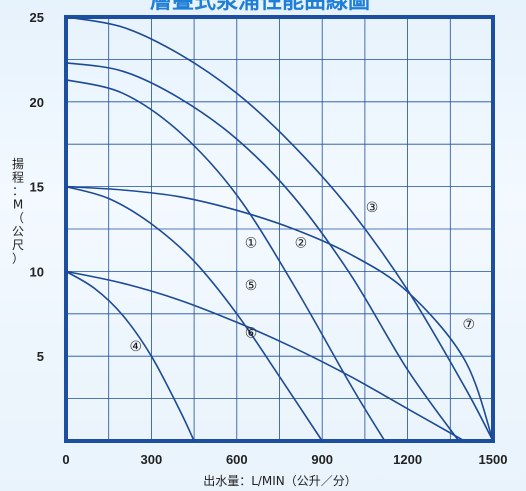 The height and width of the screenshot is (491, 526). Describe the element at coordinates (40, 356) in the screenshot. I see `y-tick-label: 5` at that location.